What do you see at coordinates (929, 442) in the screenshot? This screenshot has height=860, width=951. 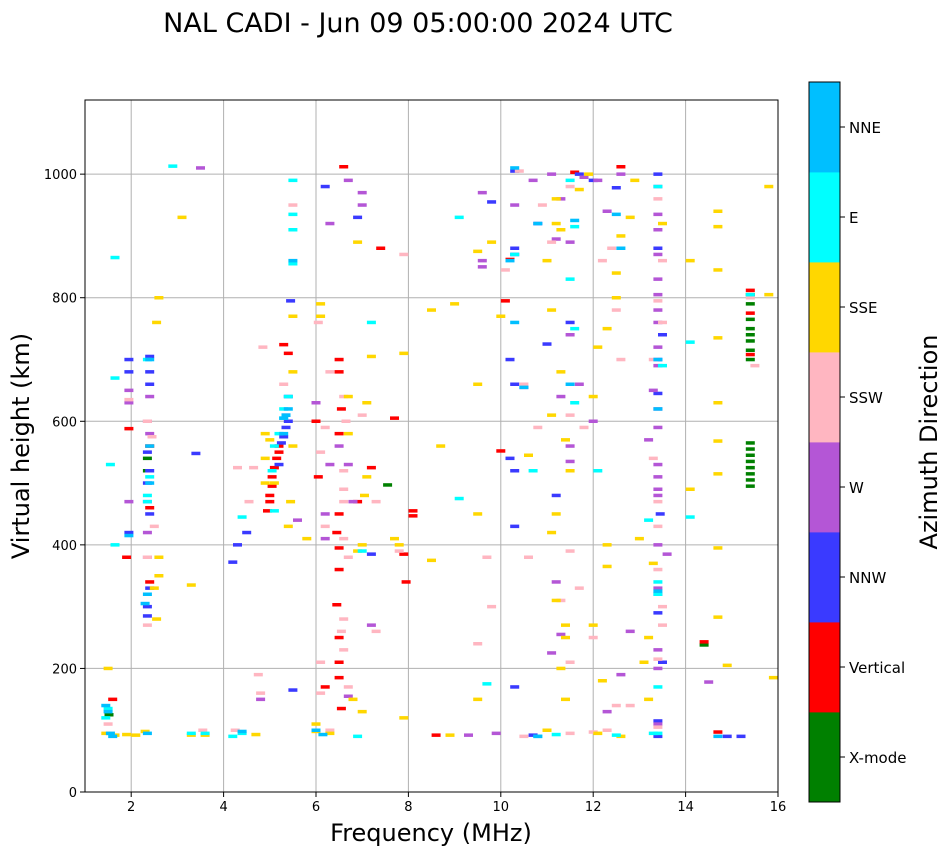 I see `colorbar-label: Azimuth Direction` at bounding box center [929, 442].